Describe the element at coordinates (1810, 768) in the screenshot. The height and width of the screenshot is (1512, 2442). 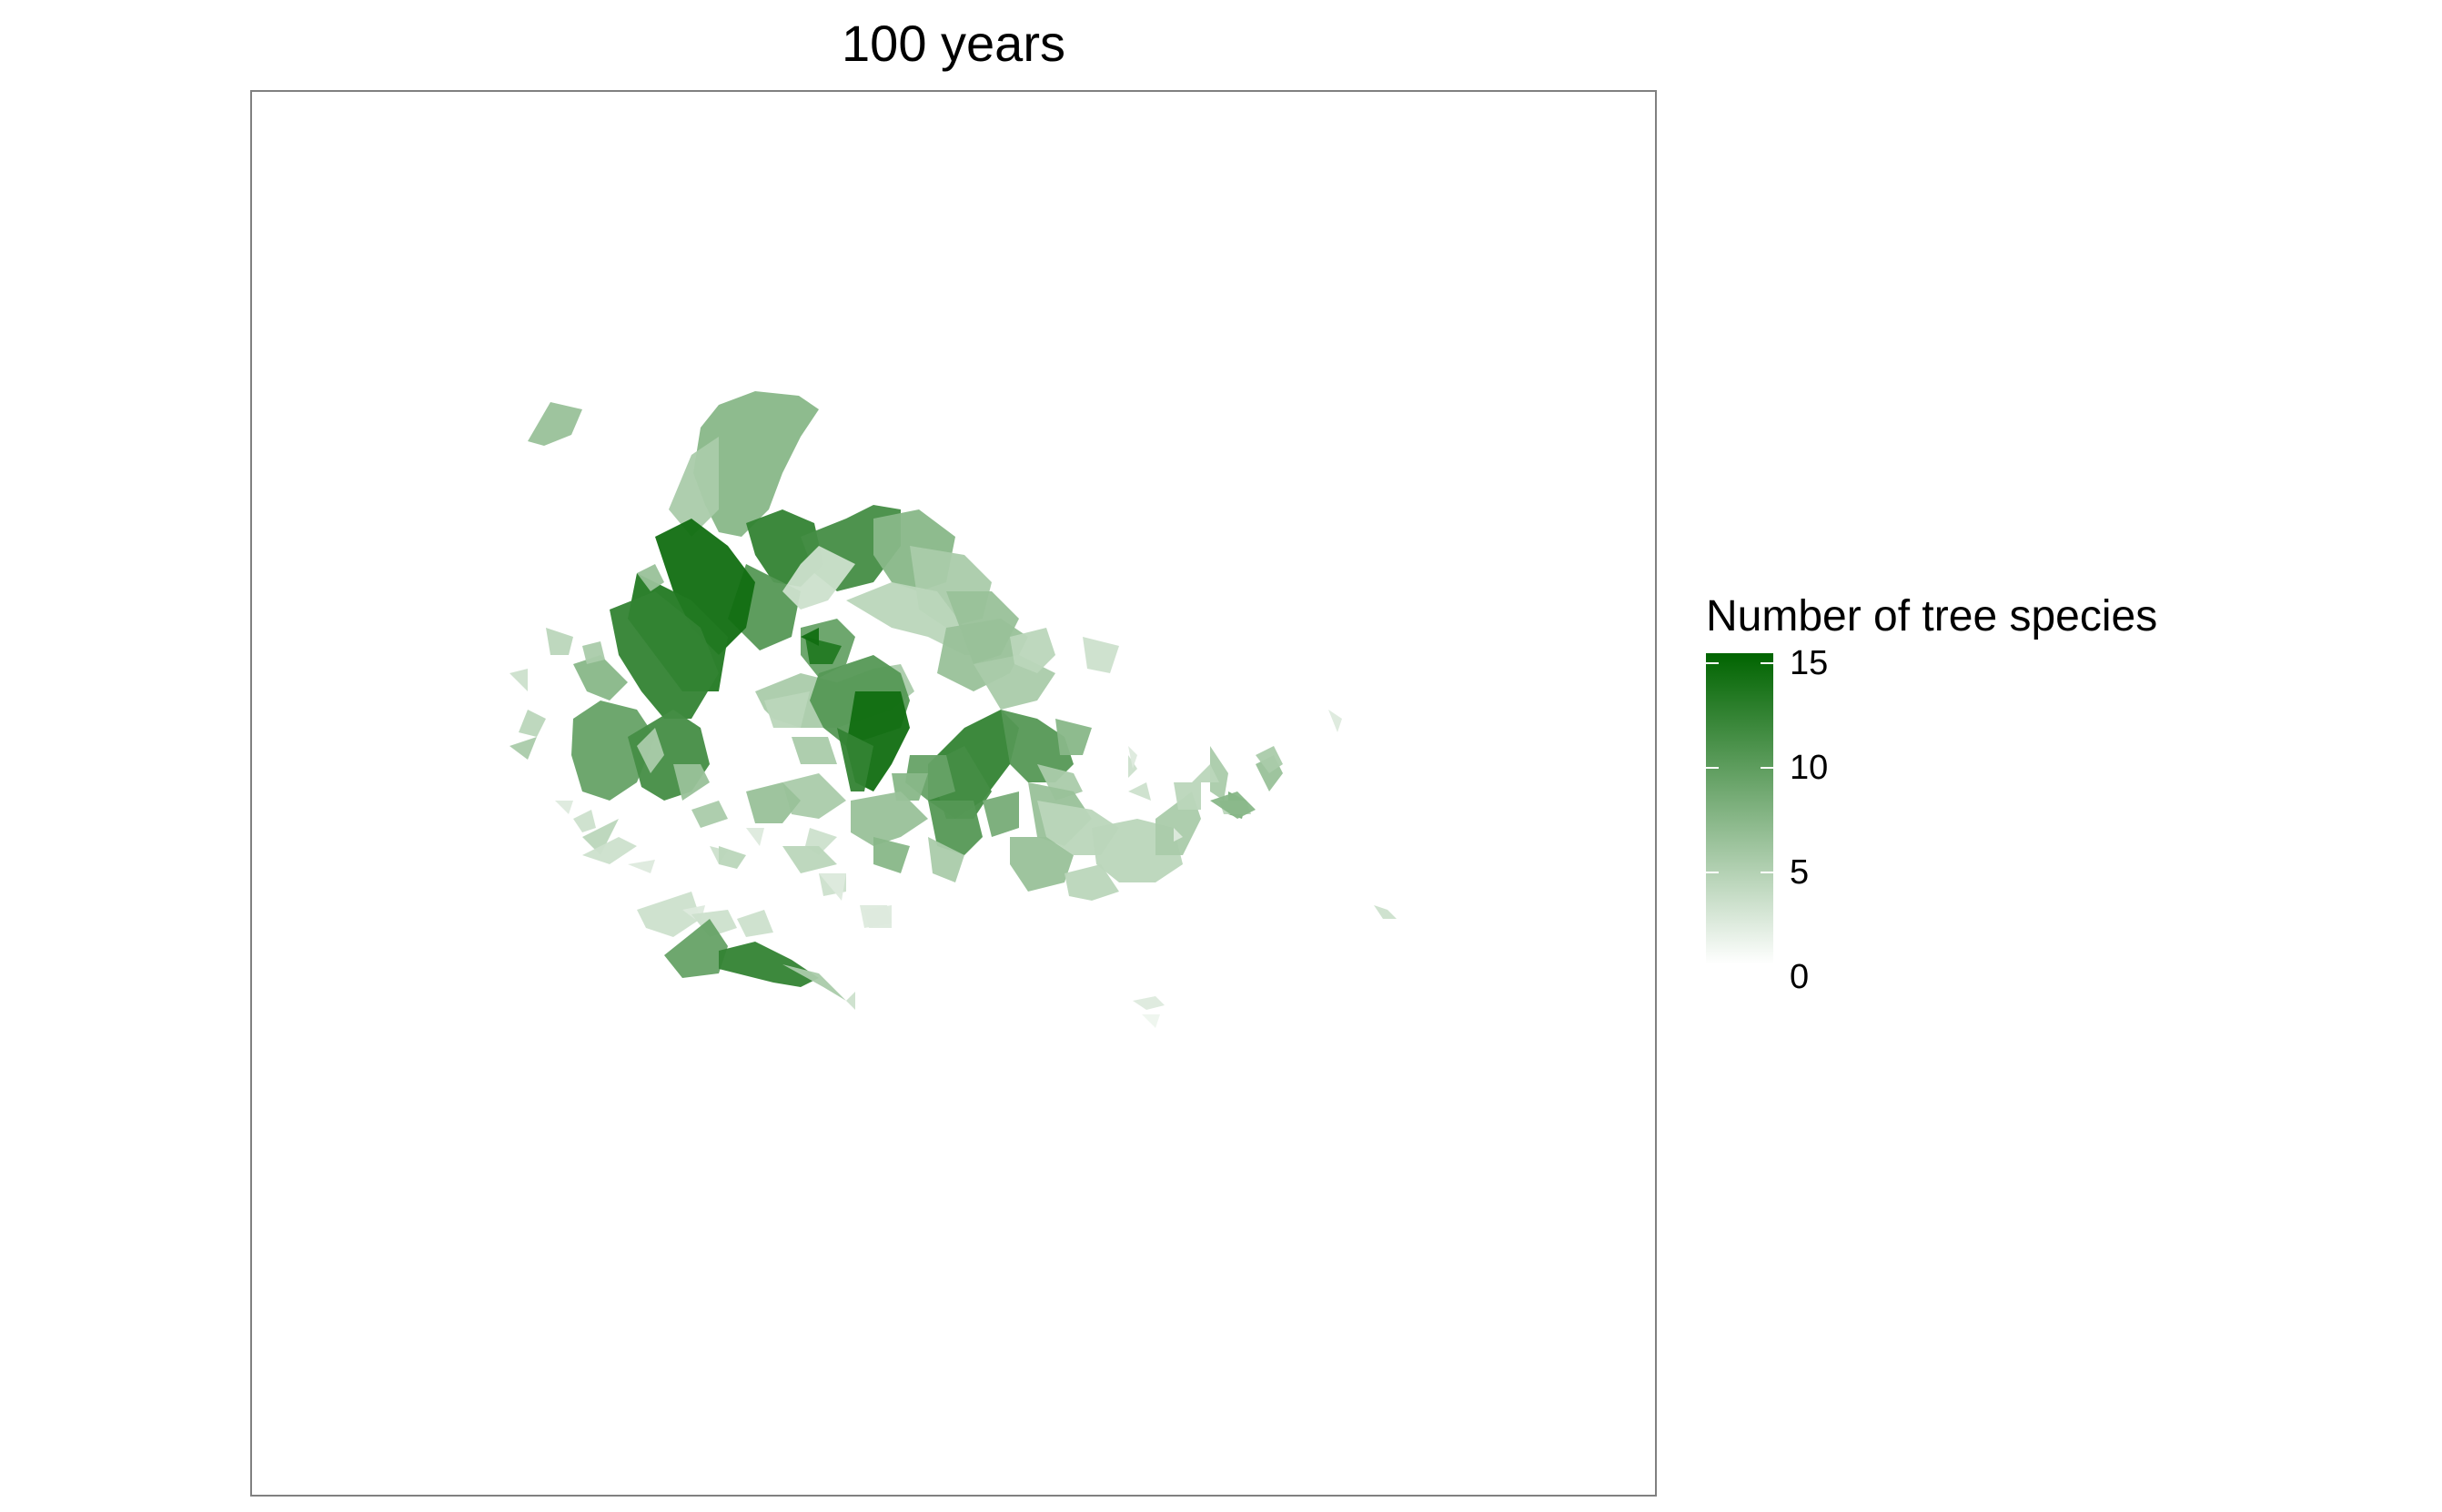
I see `legend-label-10: 10` at that location.